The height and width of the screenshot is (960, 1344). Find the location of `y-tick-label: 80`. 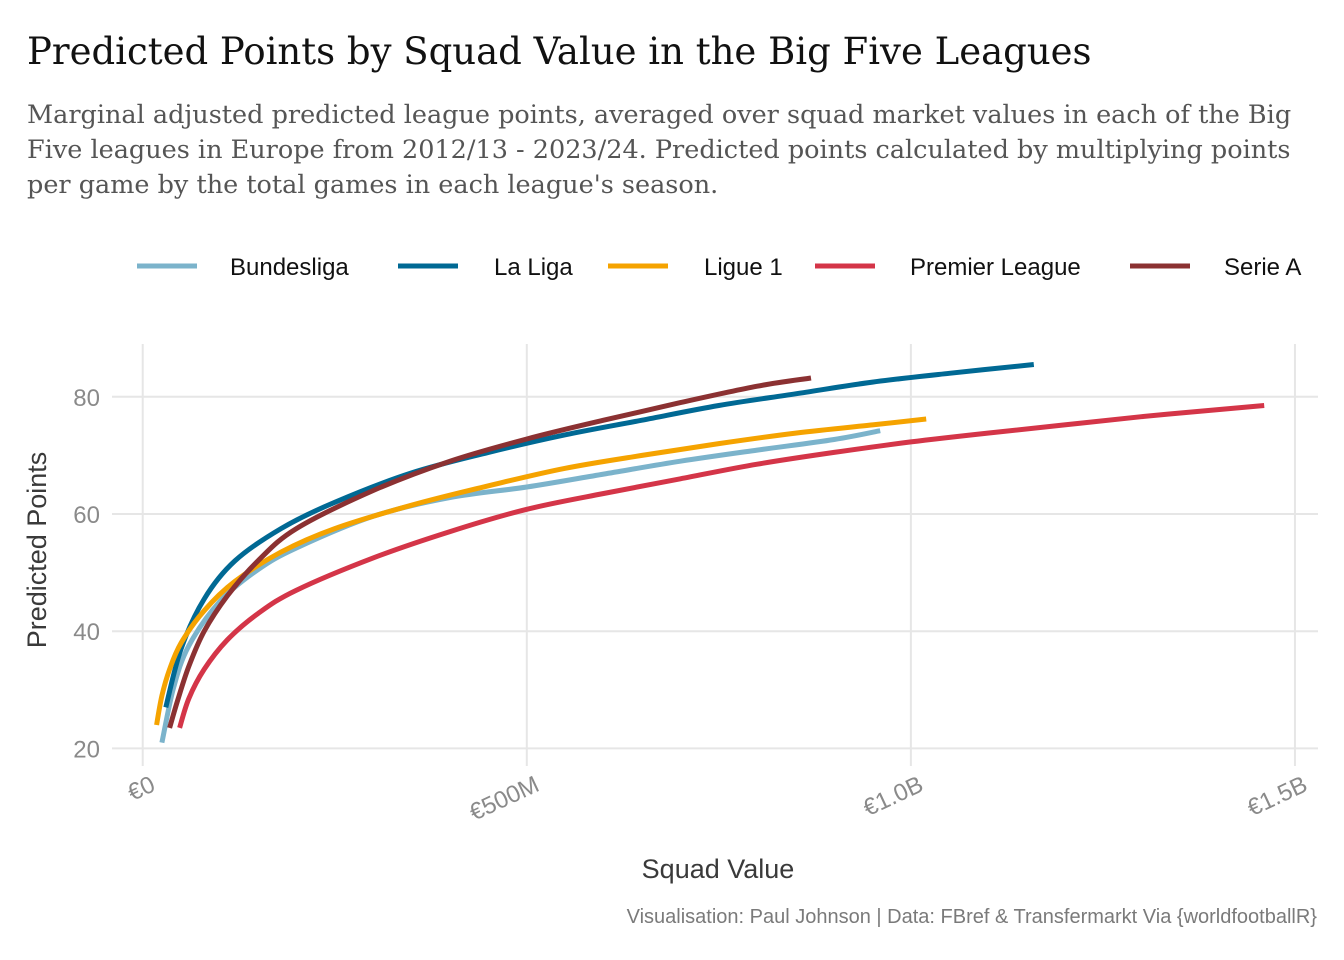

y-tick-label: 80 is located at coordinates (86, 398).